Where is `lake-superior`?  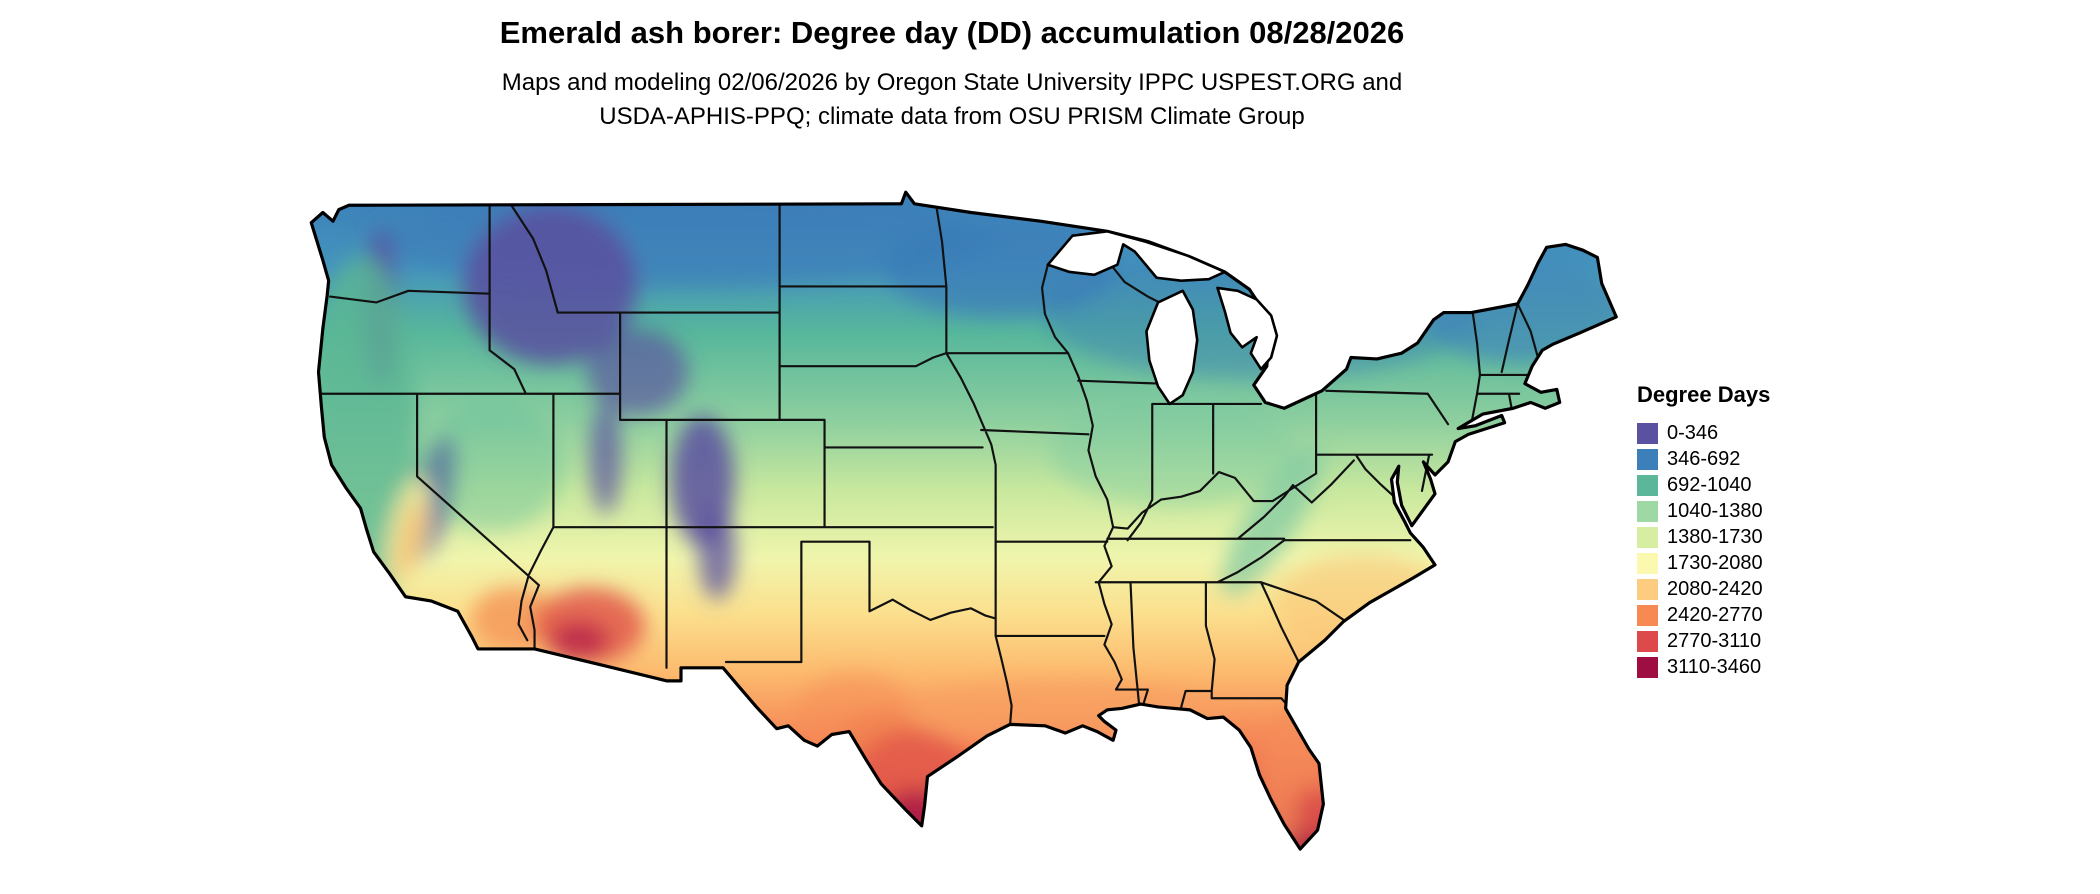 lake-superior is located at coordinates (1136, 256).